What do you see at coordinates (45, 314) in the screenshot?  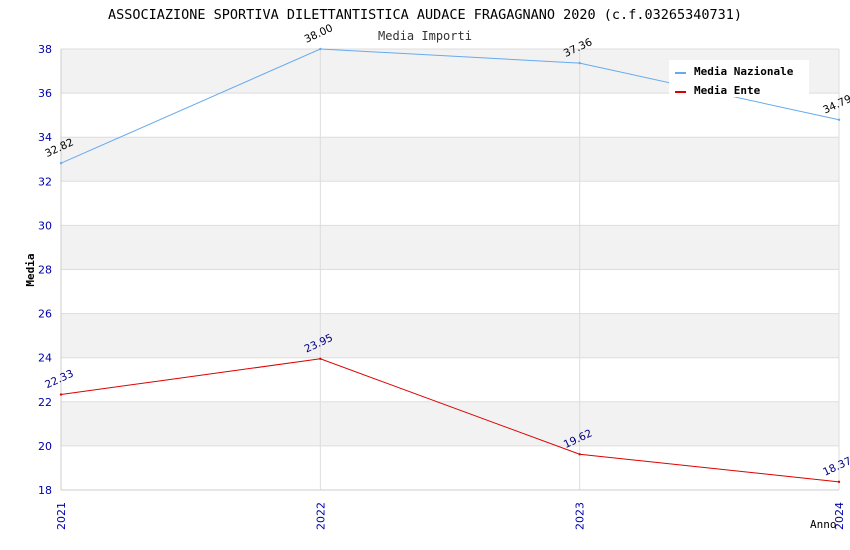 I see `y-tick-label: 26` at bounding box center [45, 314].